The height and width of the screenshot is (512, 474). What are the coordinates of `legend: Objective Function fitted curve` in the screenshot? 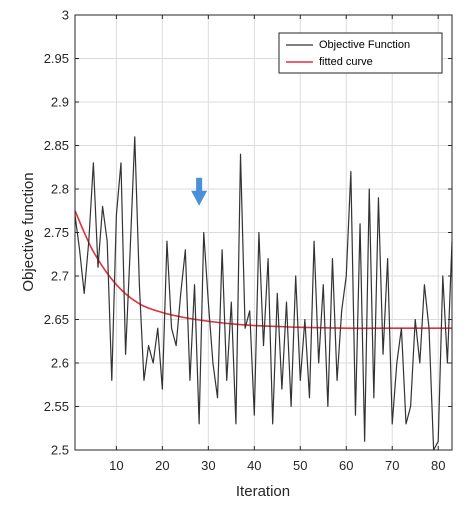 It's located at (360, 53).